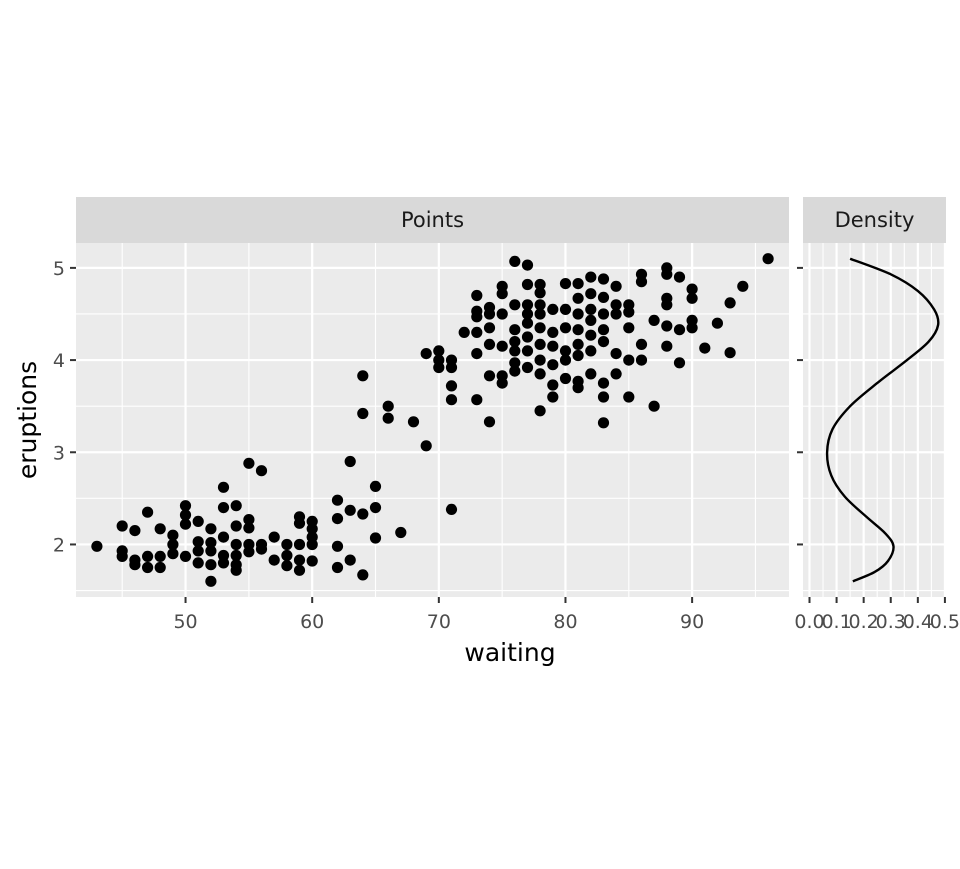 The width and height of the screenshot is (960, 869). I want to click on points-strip-label: Points, so click(432, 220).